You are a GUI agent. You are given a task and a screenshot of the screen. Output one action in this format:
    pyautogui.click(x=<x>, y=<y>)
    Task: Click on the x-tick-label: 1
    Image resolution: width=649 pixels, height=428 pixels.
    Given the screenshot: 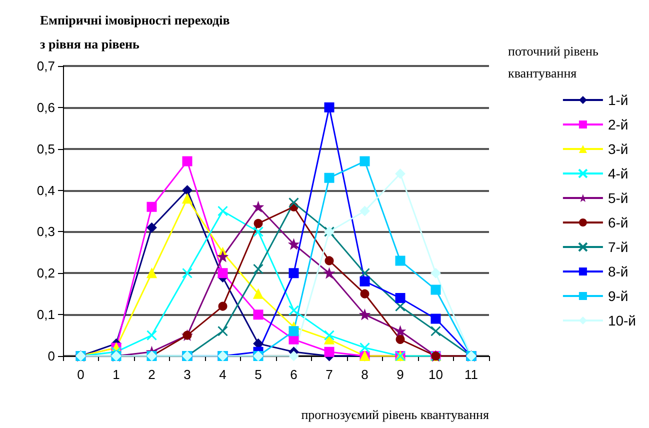 What is the action you would take?
    pyautogui.click(x=116, y=374)
    